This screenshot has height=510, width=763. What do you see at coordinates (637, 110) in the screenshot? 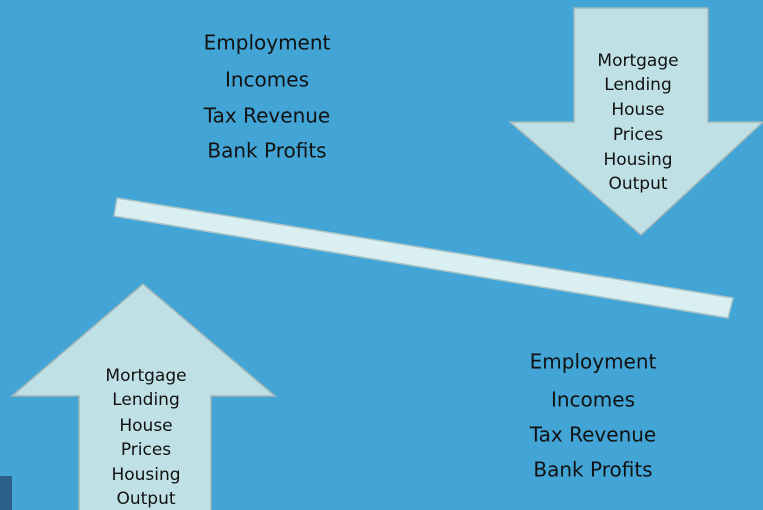
I see `down-arrow-label: House` at bounding box center [637, 110].